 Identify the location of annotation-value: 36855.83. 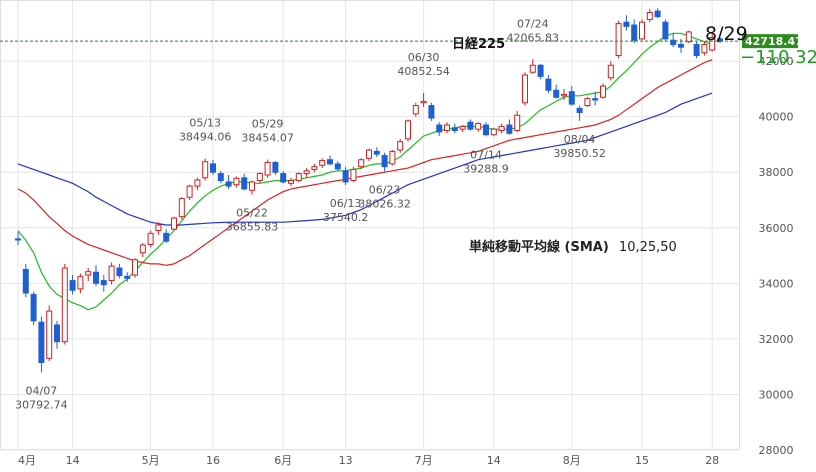
(252, 226).